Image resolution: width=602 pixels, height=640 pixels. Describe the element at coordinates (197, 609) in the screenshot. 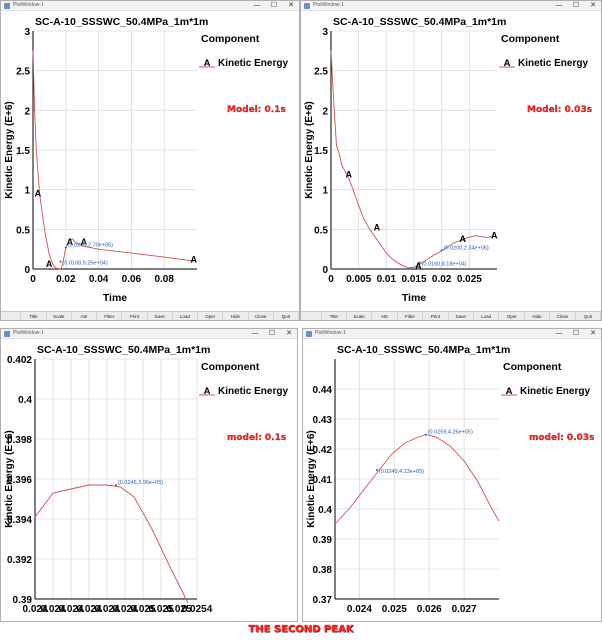

I see `x-tick-label: 0.0254` at that location.